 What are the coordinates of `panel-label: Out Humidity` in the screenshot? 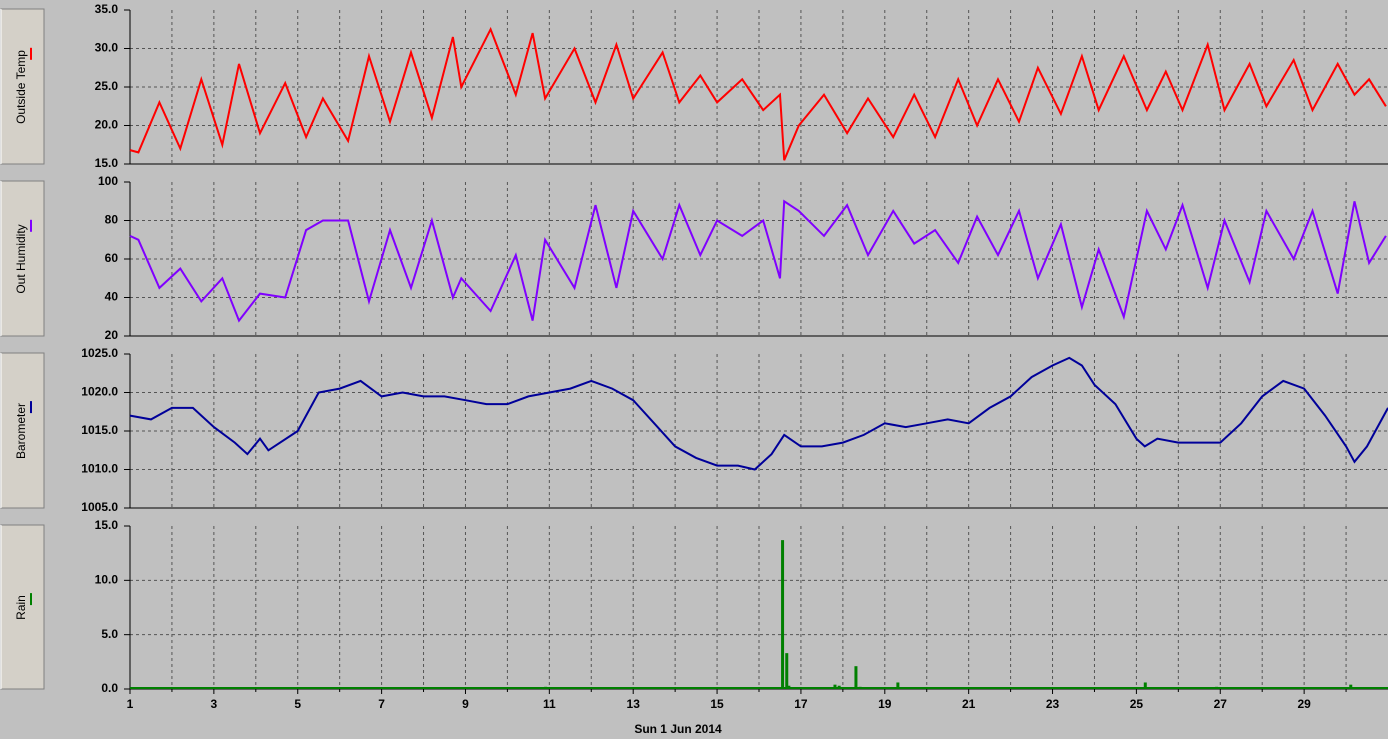 It's located at (21, 258).